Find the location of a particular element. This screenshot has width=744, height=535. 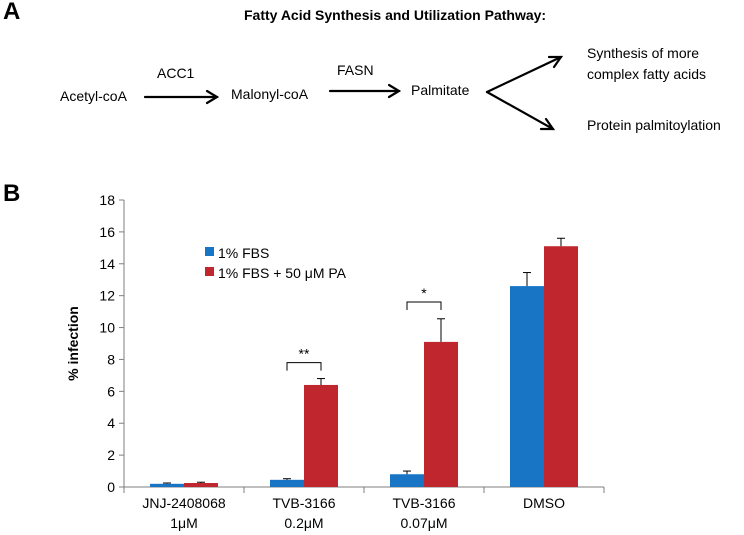

y-tick-label: 10 is located at coordinates (107, 328).